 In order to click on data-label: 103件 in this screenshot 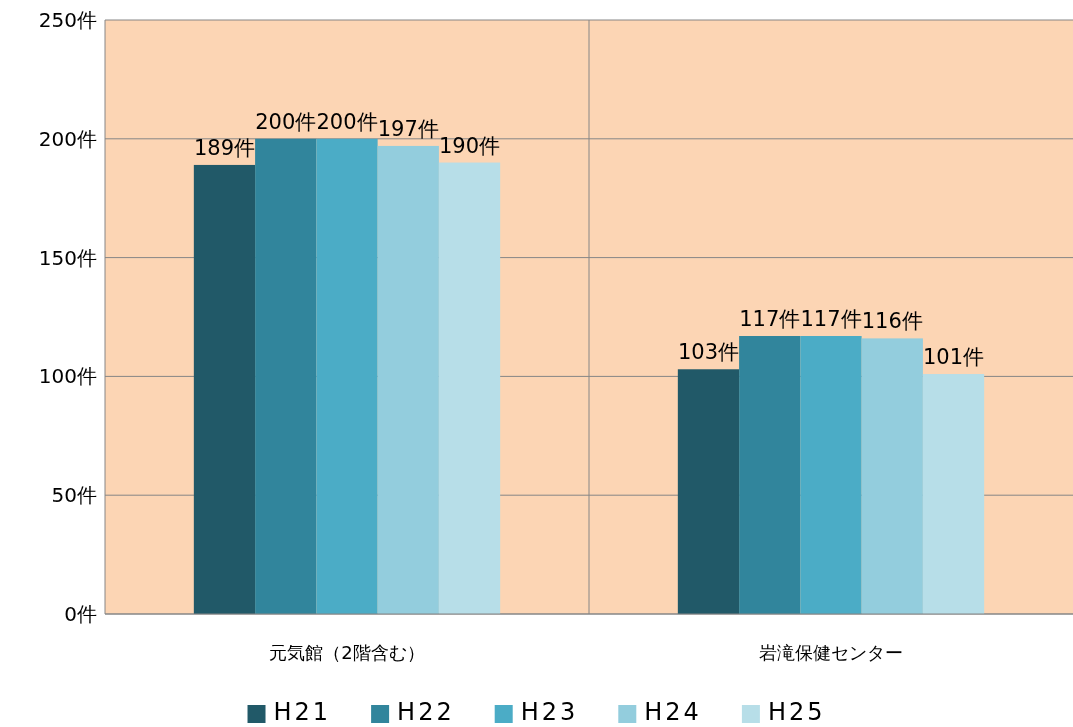, I will do `click(708, 352)`.